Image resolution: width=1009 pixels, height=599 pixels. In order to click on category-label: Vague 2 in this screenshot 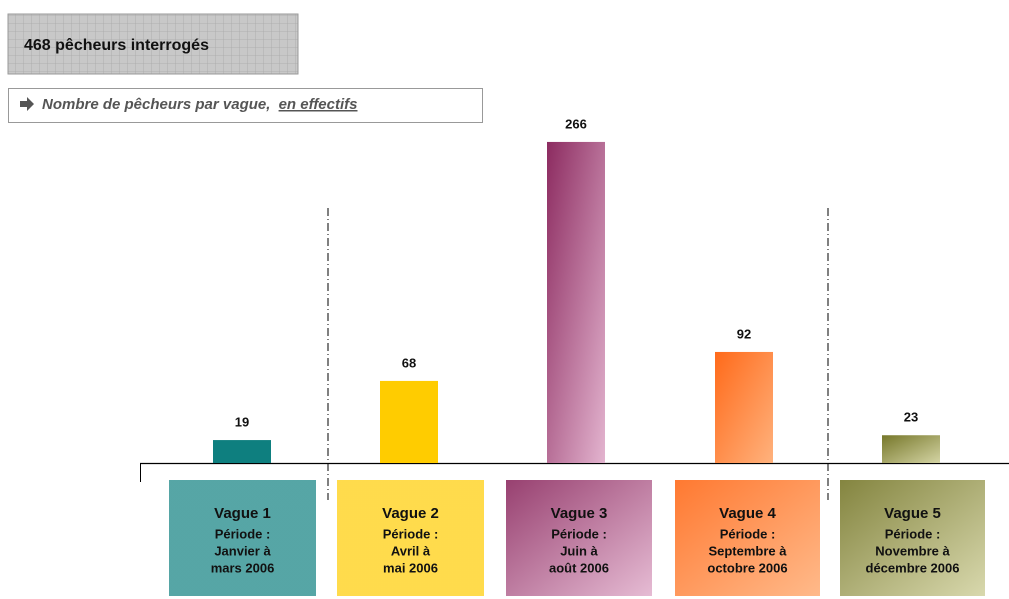, I will do `click(410, 513)`.